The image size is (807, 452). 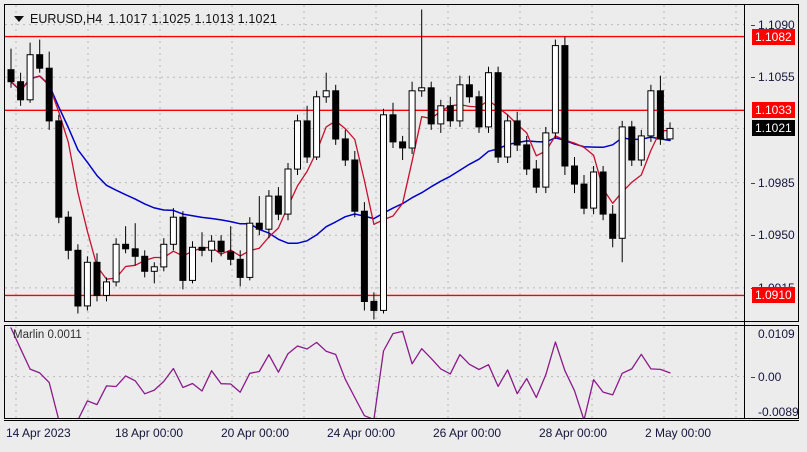 I want to click on marlin-label: Marlin 0.0011, so click(x=47, y=335).